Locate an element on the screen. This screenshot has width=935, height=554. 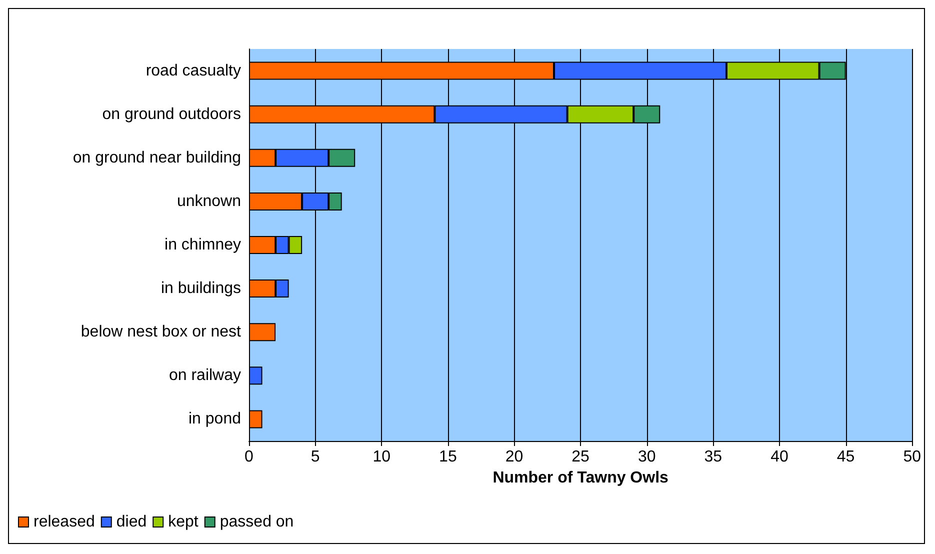
x-tick-label: 5 is located at coordinates (315, 457).